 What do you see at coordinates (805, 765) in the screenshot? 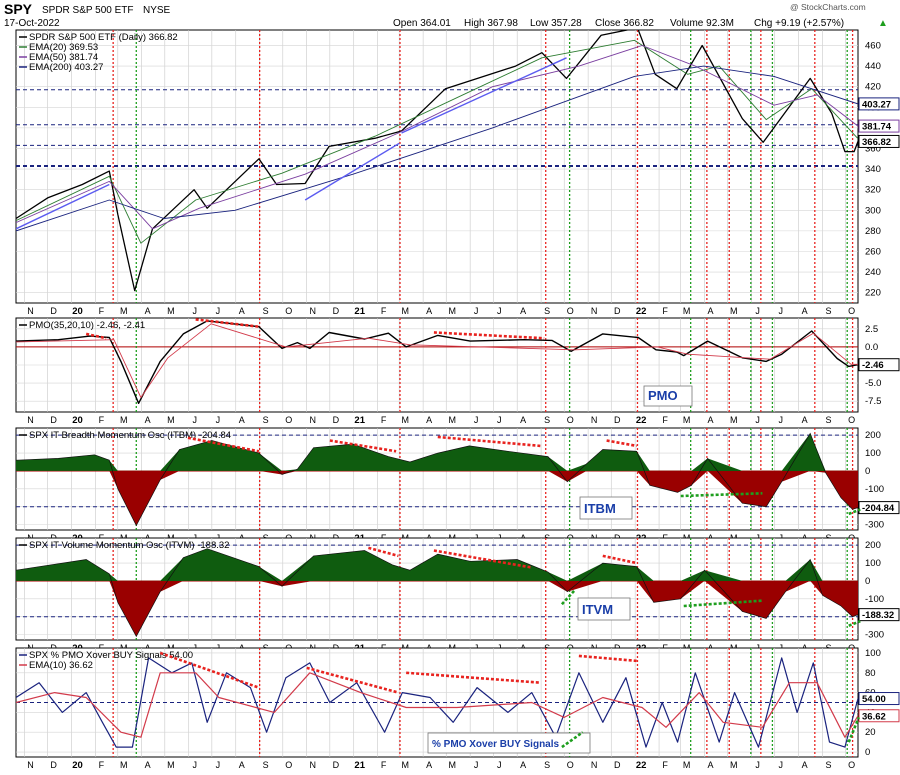
I see `pmoxover-month-label-33: A` at bounding box center [805, 765].